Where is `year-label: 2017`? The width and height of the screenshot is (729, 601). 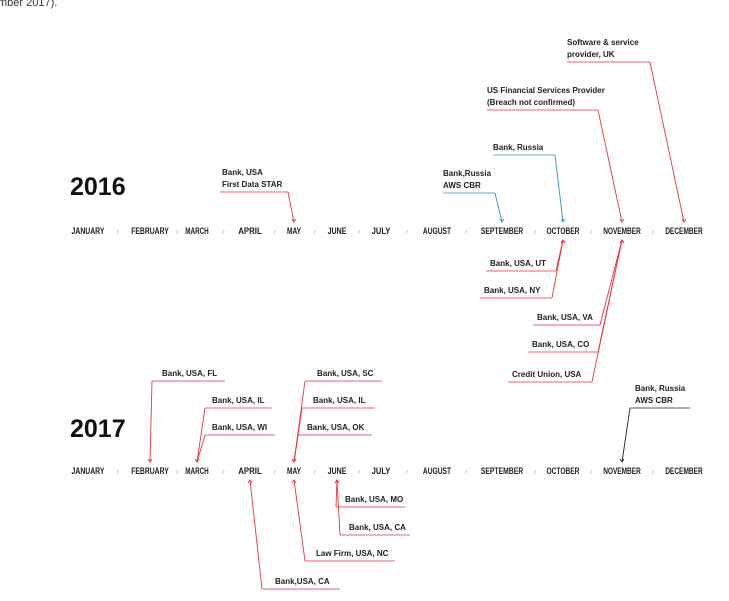
year-label: 2017 is located at coordinates (98, 429).